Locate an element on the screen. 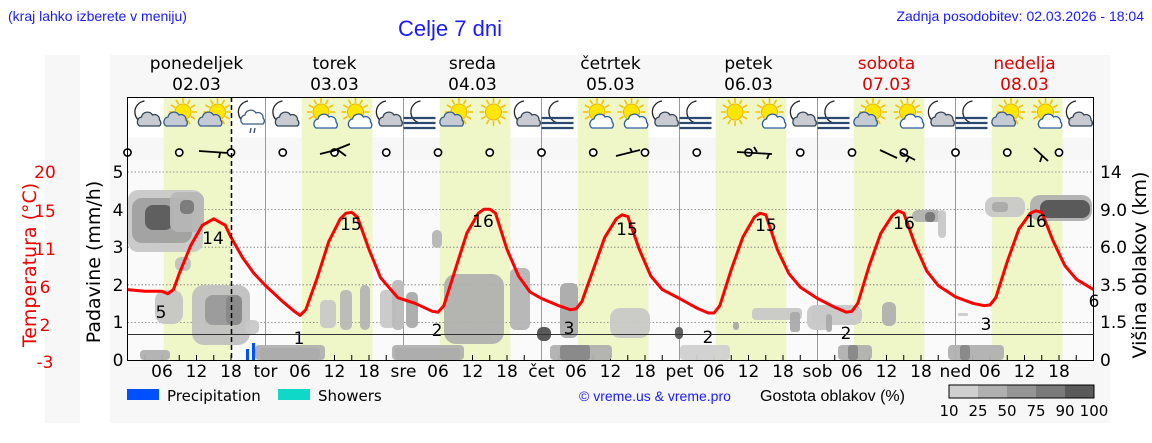  copyright-link: © vreme.us & vreme.pro is located at coordinates (655, 396).